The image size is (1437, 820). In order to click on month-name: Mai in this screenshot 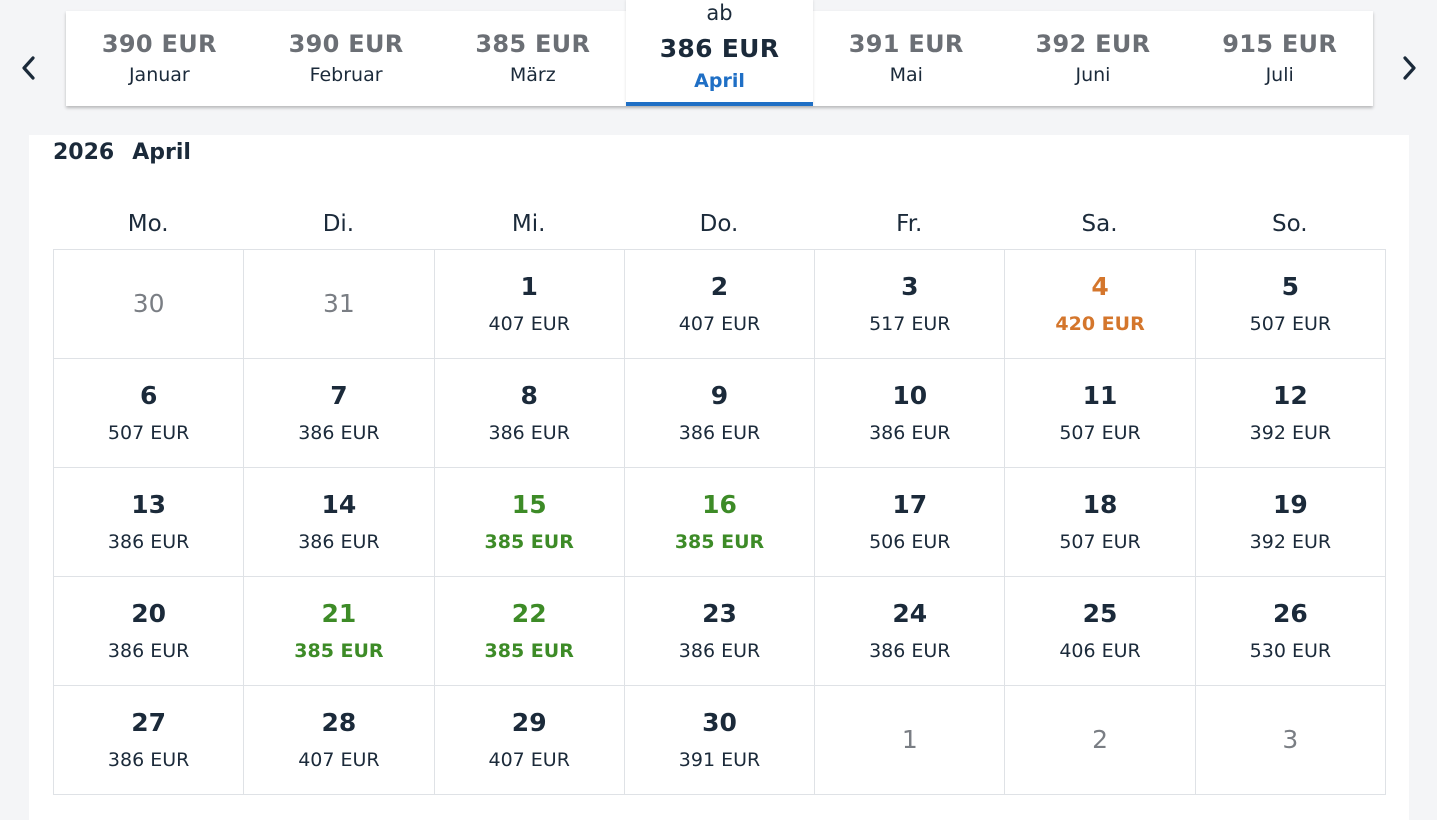, I will do `click(906, 75)`.